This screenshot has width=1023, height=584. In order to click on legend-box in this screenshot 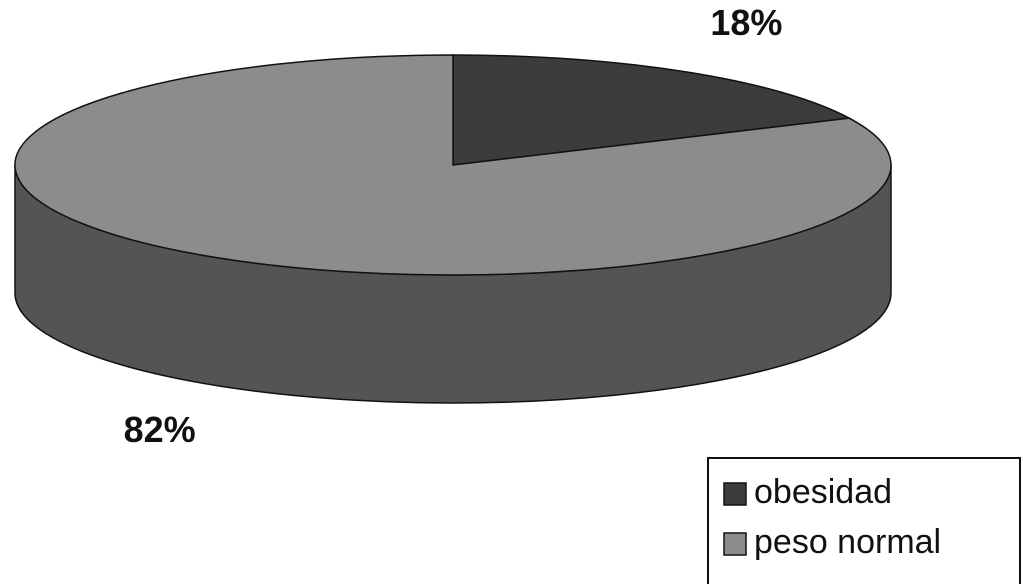, I will do `click(864, 520)`.